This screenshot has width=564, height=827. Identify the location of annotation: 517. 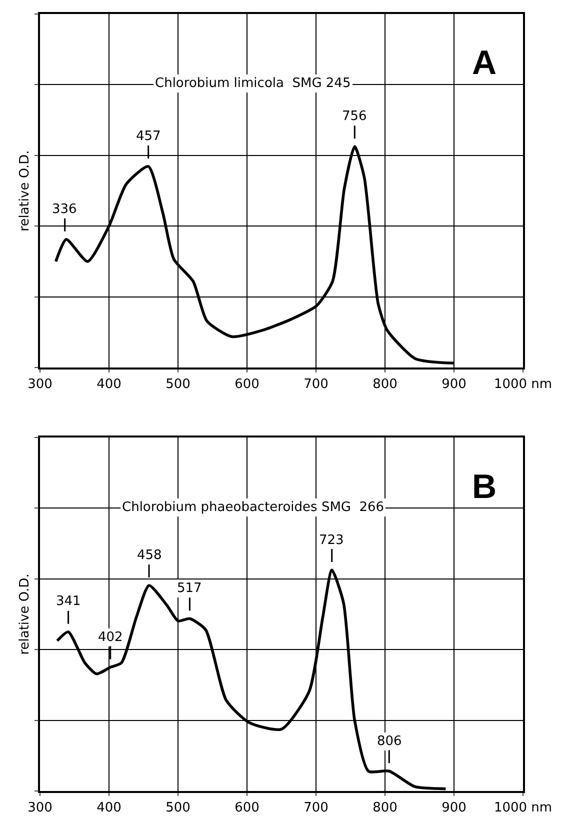
(189, 588).